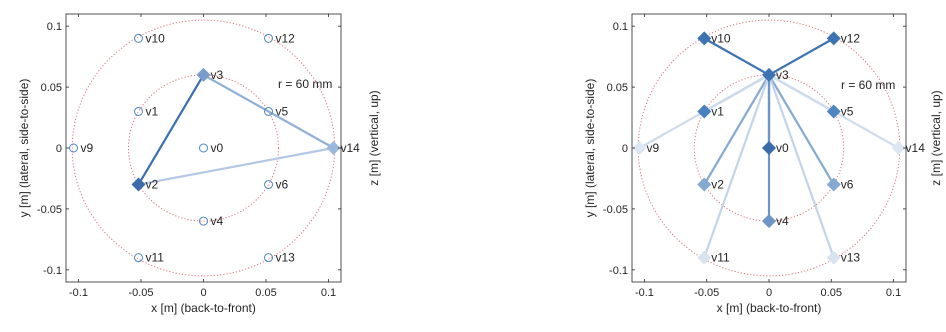 The width and height of the screenshot is (946, 332). What do you see at coordinates (801, 57) in the screenshot?
I see `edge-v3-v12` at bounding box center [801, 57].